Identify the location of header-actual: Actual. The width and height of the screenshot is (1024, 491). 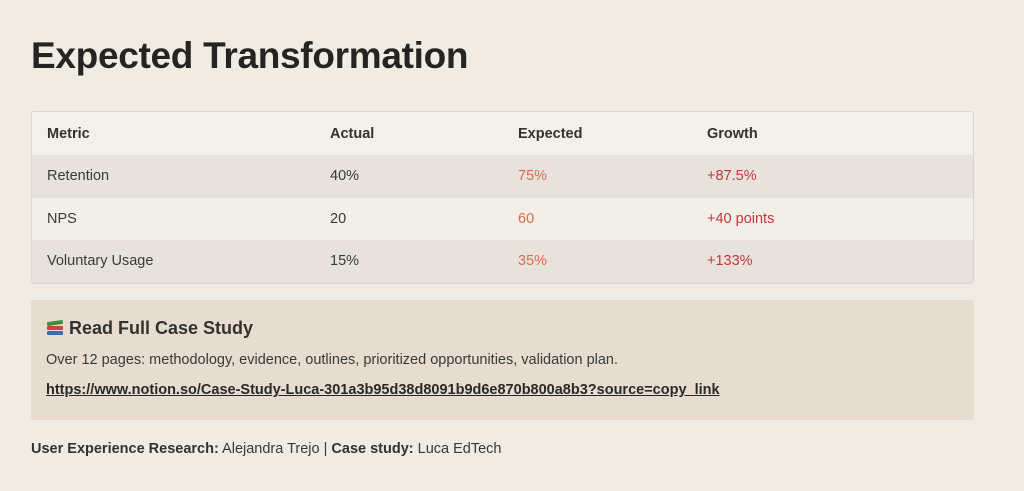
(352, 133).